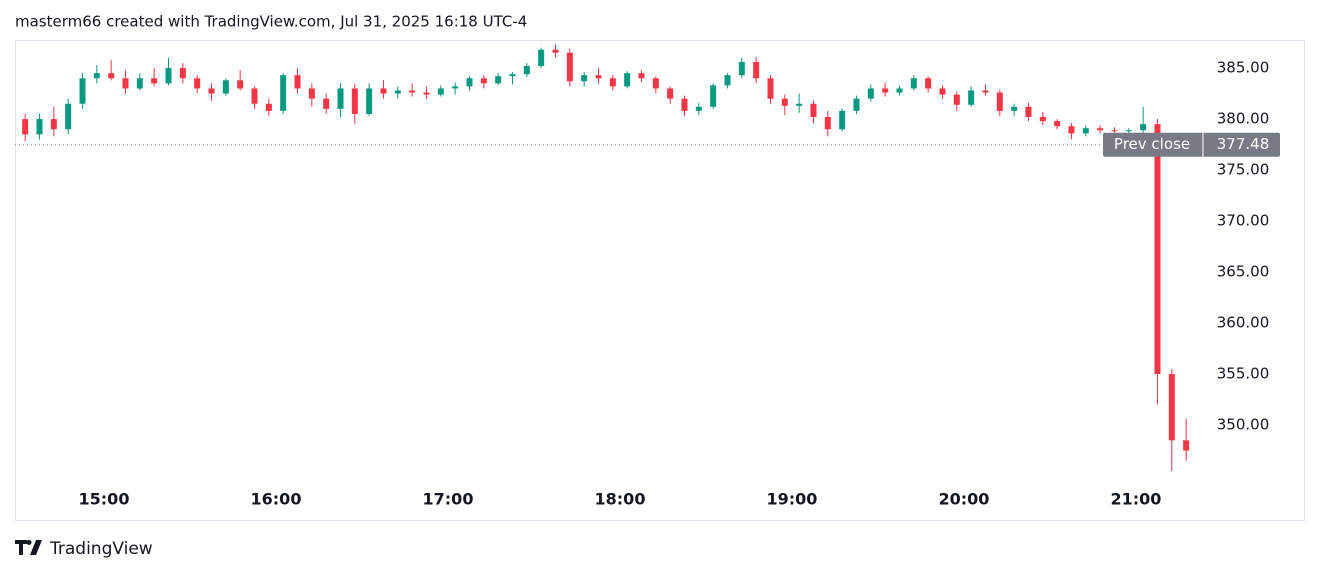  What do you see at coordinates (1243, 144) in the screenshot?
I see `prev-close-value: 377.48` at bounding box center [1243, 144].